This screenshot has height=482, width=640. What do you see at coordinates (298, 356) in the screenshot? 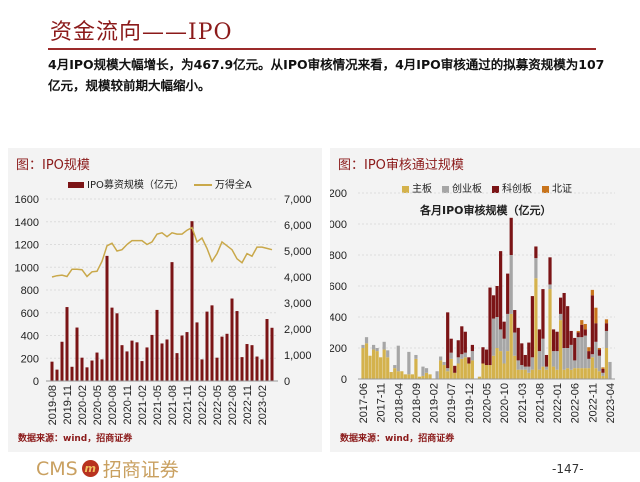
I see `y2-tick-label: 1,000` at bounding box center [298, 356].